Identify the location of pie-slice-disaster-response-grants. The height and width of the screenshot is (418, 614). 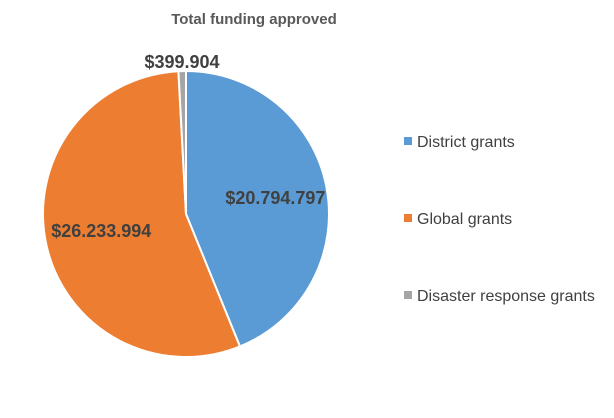
(182, 142).